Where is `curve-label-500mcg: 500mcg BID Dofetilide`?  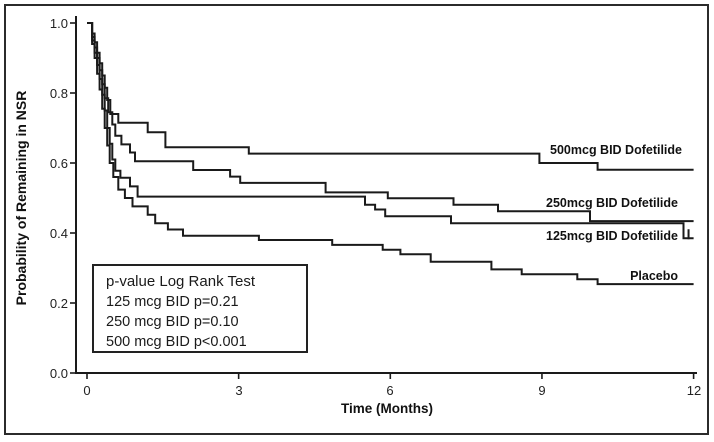
curve-label-500mcg: 500mcg BID Dofetilide is located at coordinates (616, 150).